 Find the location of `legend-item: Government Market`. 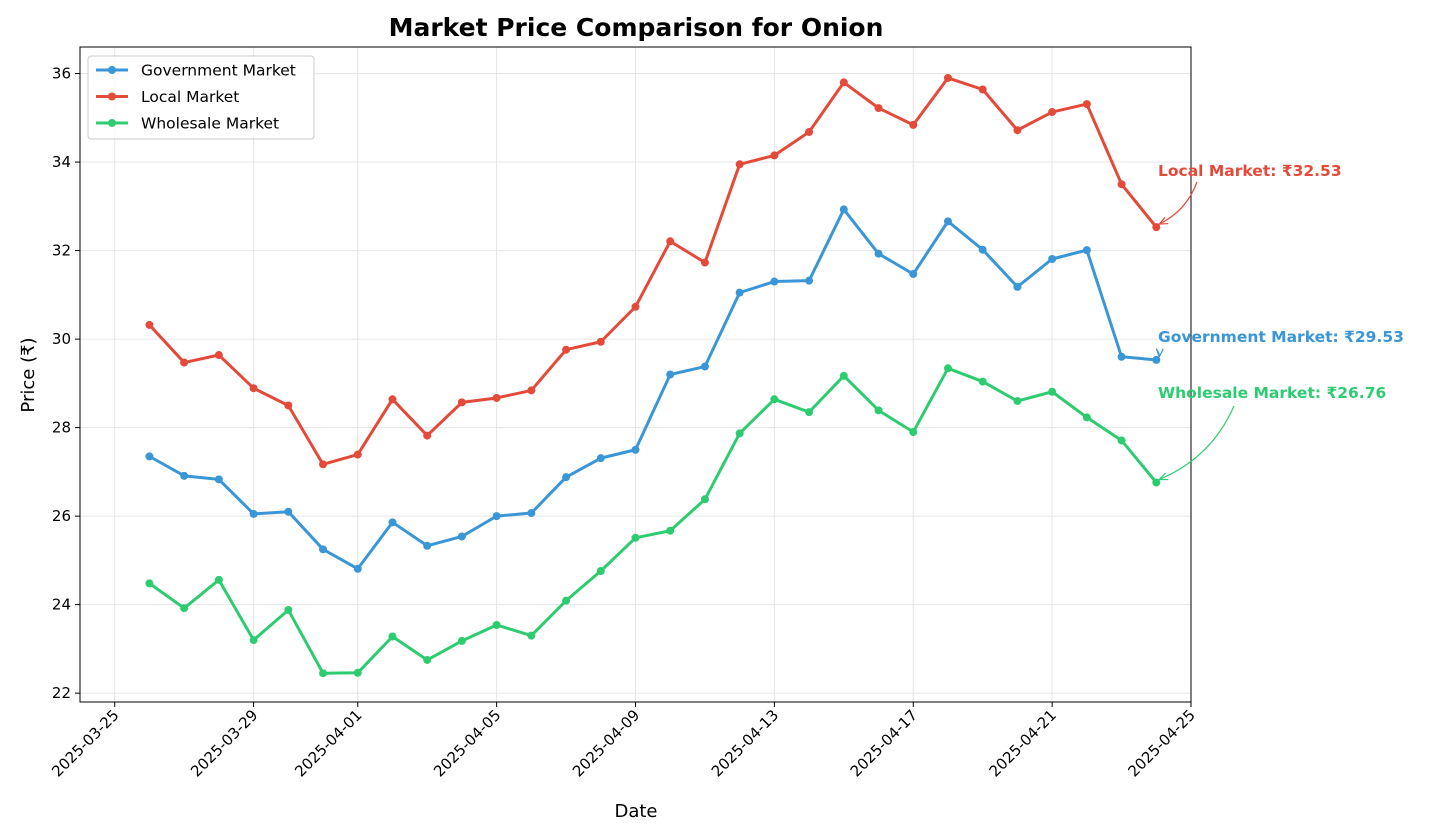

legend-item: Government Market is located at coordinates (196, 71).